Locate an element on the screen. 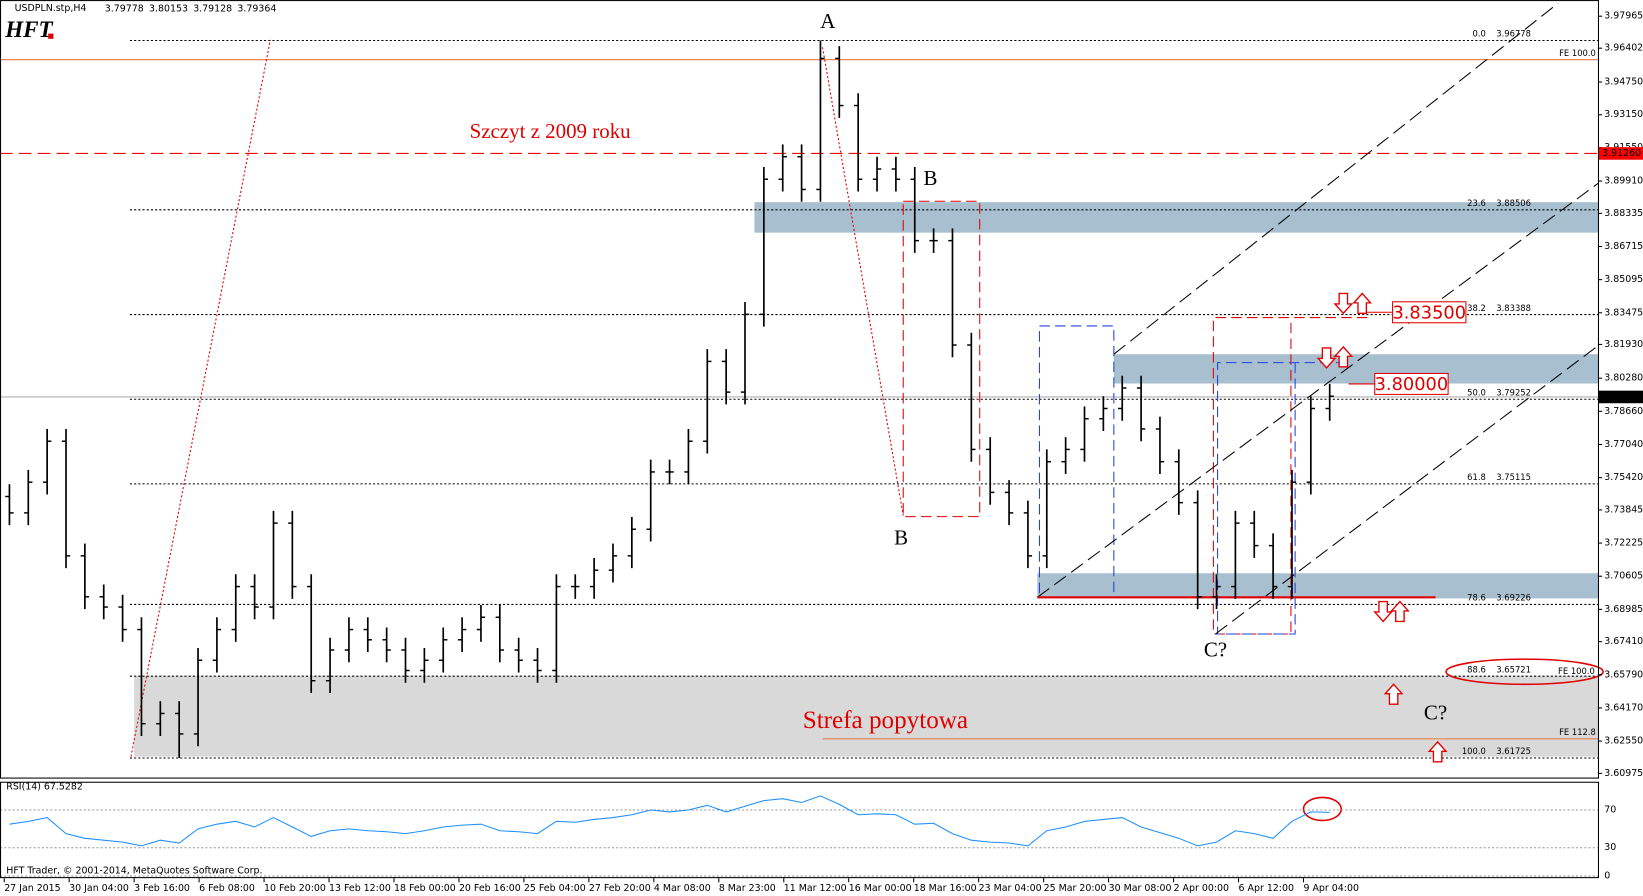 The width and height of the screenshot is (1643, 896). y-tick-label: 3.83475 is located at coordinates (1623, 312).